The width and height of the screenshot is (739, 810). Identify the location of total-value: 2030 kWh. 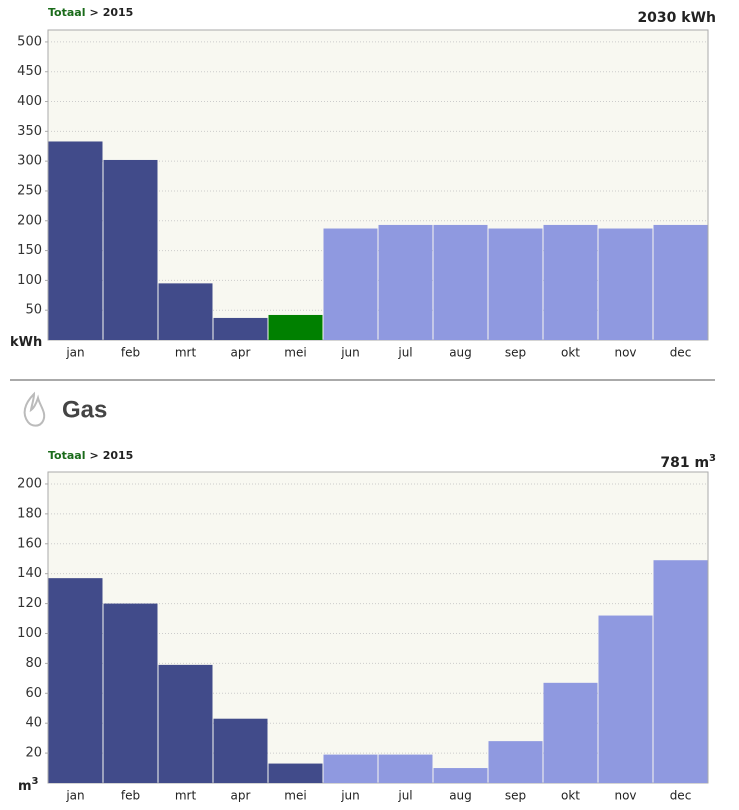
(676, 18).